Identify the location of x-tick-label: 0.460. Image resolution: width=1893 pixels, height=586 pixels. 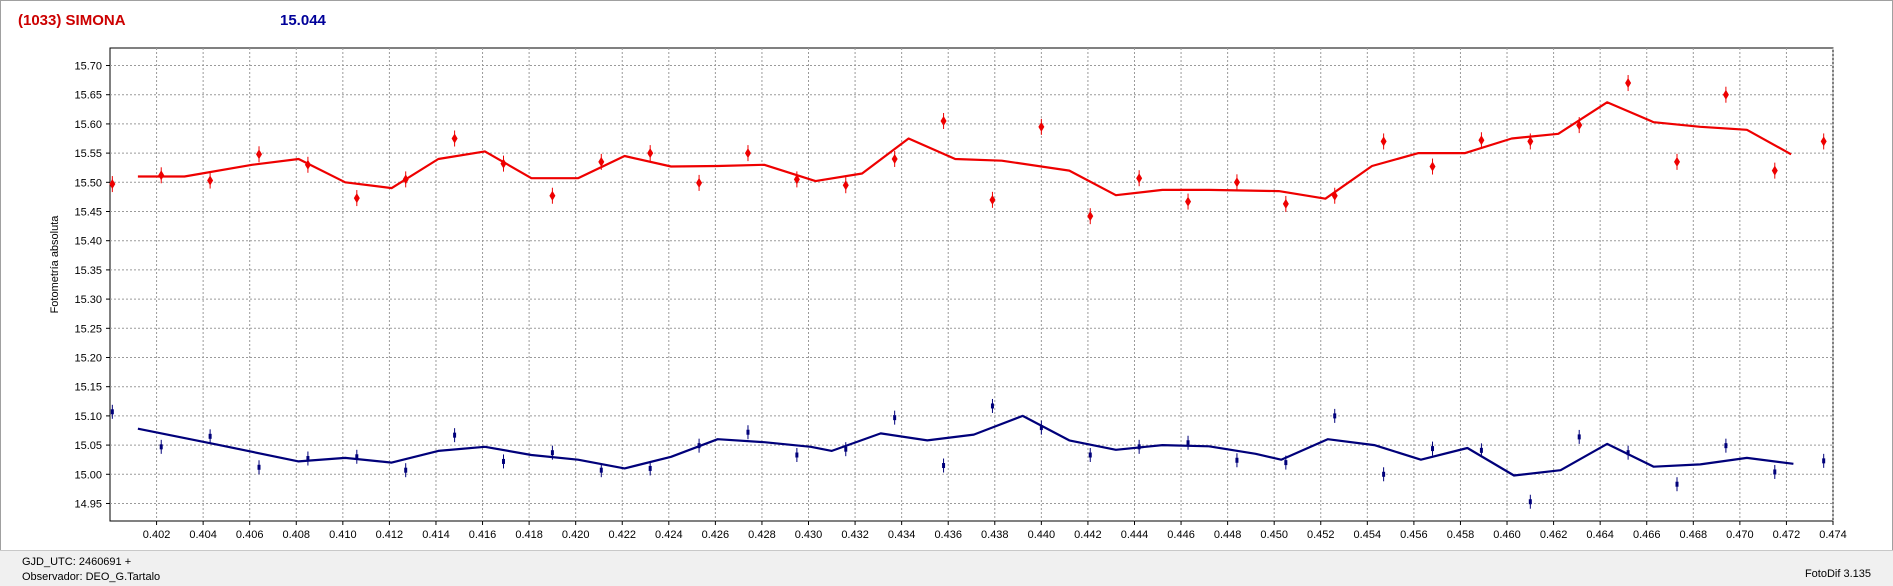
(1507, 535).